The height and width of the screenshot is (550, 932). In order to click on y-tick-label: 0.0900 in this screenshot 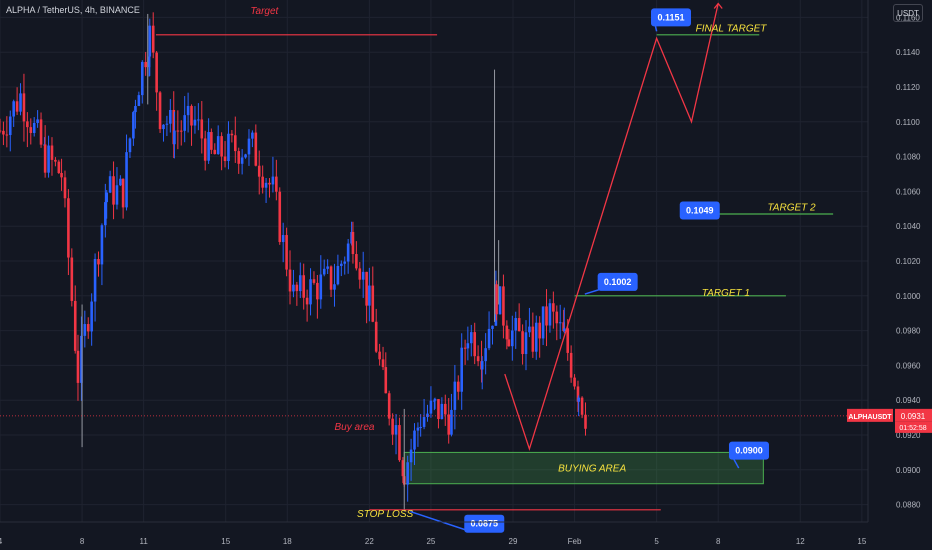, I will do `click(908, 470)`.